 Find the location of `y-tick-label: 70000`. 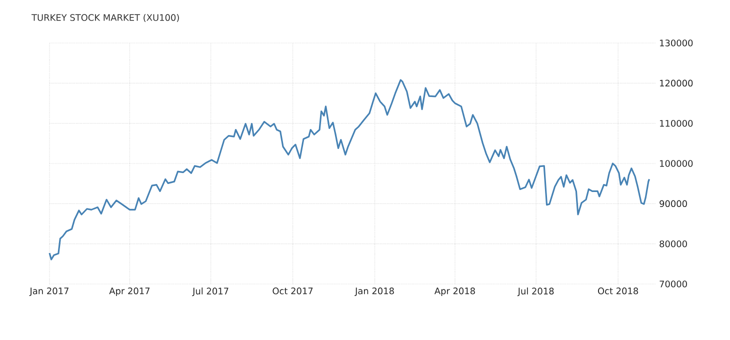

y-tick-label: 70000 is located at coordinates (673, 284).